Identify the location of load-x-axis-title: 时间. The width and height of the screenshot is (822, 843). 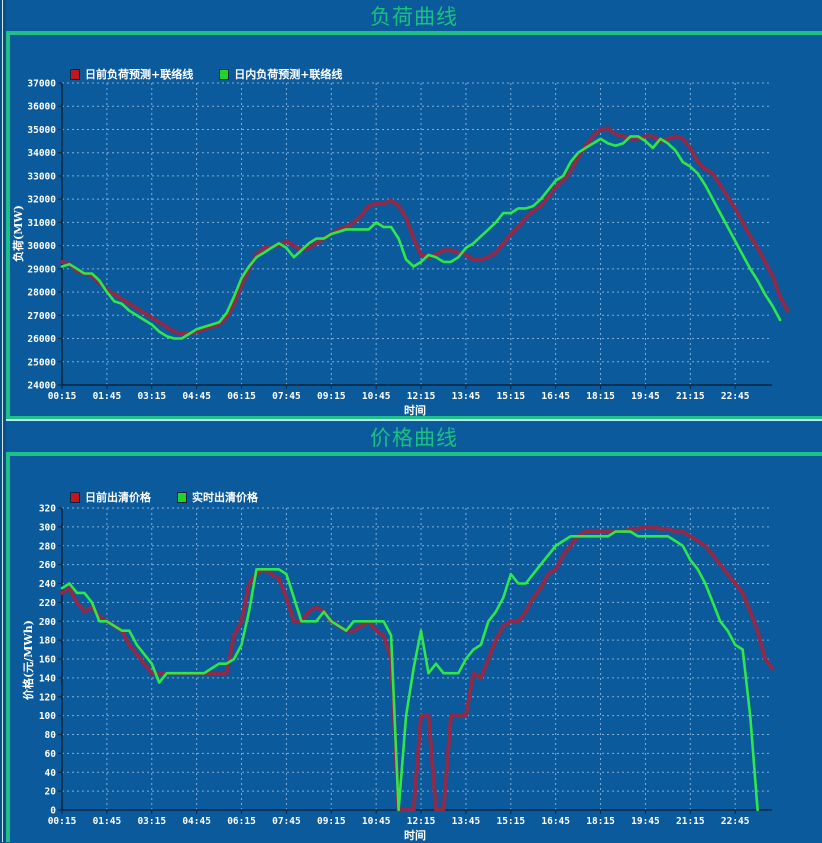
(415, 410).